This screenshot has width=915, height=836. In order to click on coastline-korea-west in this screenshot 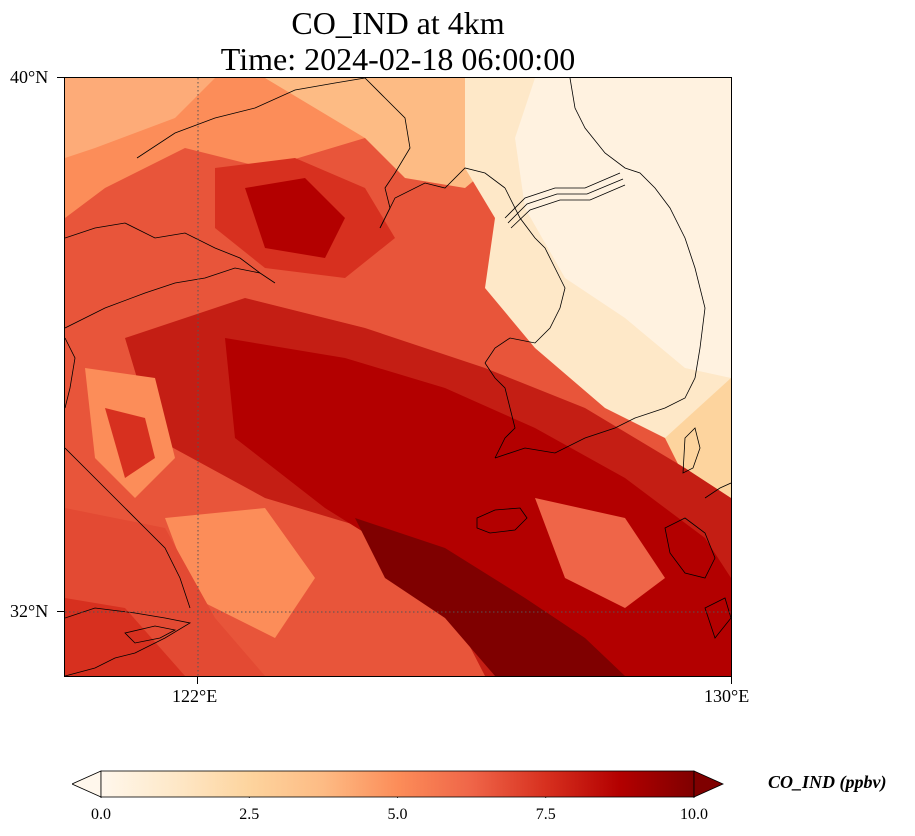, I will do `click(525, 275)`.